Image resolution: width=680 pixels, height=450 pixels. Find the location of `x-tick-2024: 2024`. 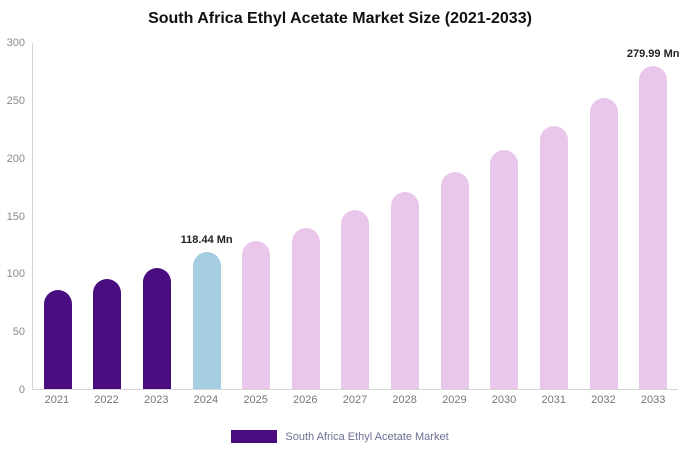

x-tick-2024: 2024 is located at coordinates (206, 400).